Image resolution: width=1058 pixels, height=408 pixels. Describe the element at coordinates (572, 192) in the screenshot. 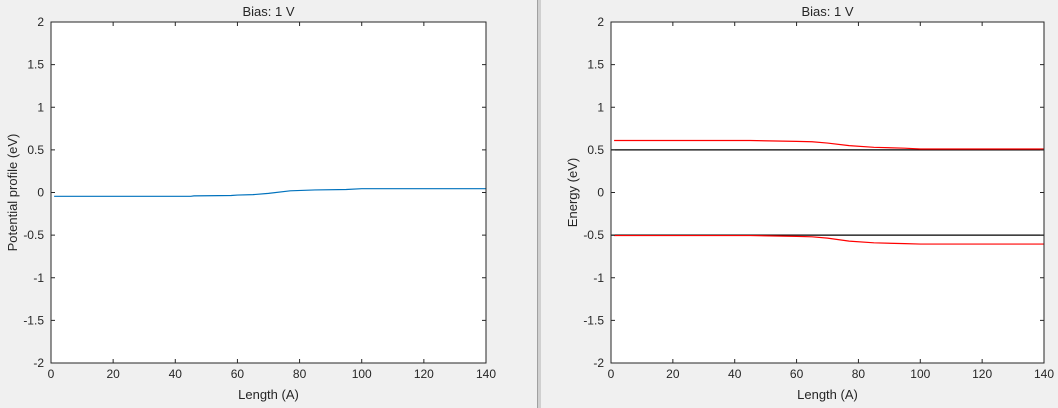

I see `y-axis-label: Energy (eV)` at that location.